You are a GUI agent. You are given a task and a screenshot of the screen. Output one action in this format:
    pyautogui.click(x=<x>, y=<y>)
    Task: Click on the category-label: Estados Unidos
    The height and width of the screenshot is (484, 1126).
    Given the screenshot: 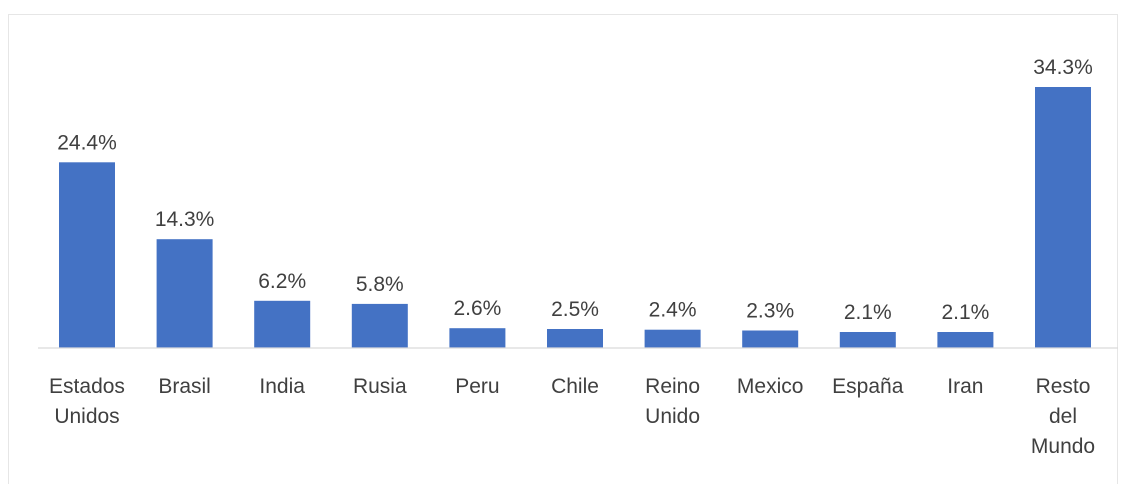 What is the action you would take?
    pyautogui.click(x=87, y=401)
    